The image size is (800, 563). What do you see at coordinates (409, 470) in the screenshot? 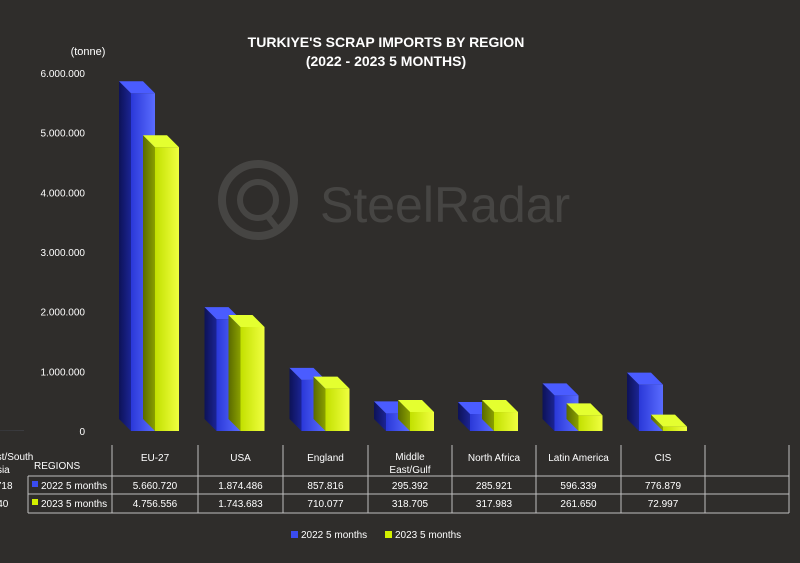
I see `category-label: East/Gulf` at bounding box center [409, 470].